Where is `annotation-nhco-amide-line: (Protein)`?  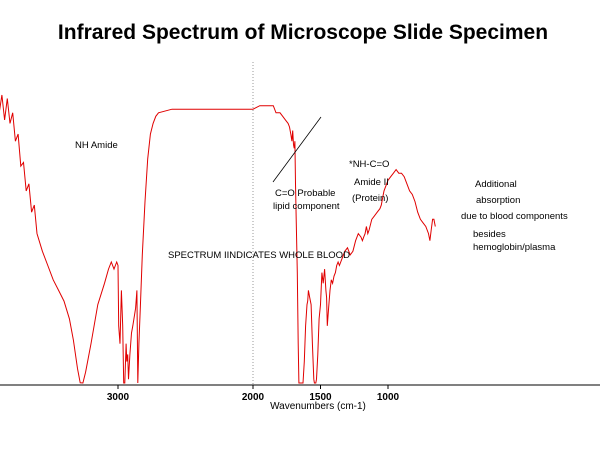
annotation-nhco-amide-line: (Protein) is located at coordinates (370, 198).